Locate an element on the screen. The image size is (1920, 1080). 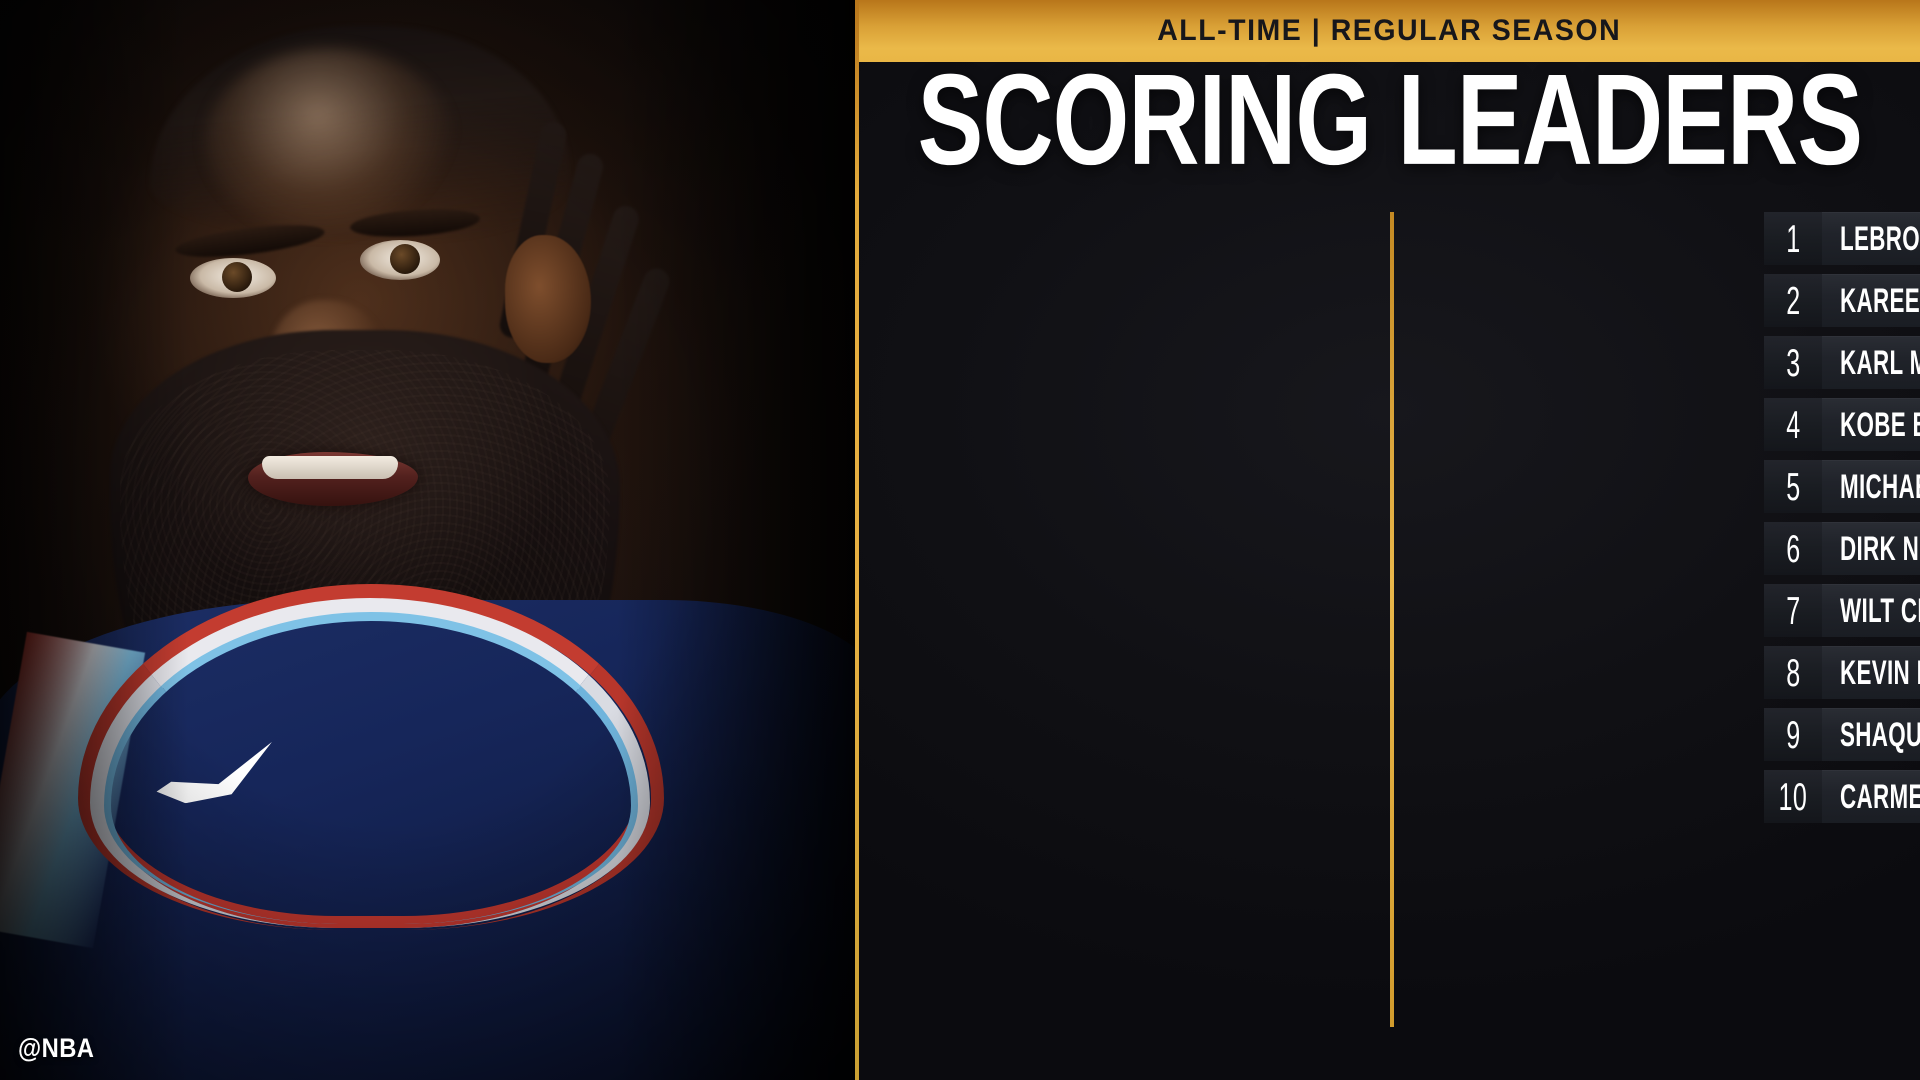
row-rank-text: 7 is located at coordinates (1793, 610).